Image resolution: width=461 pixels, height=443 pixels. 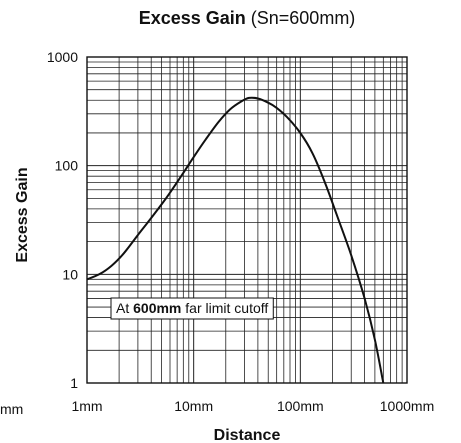 What do you see at coordinates (22, 214) in the screenshot?
I see `y-axis-label: Excess Gain` at bounding box center [22, 214].